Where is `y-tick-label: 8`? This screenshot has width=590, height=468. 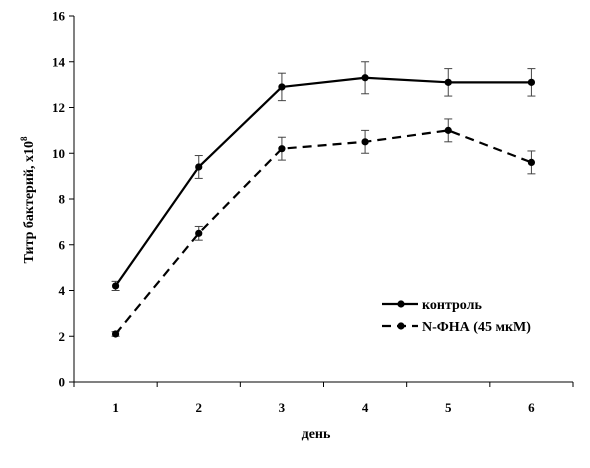
y-tick-label: 8 is located at coordinates (62, 199).